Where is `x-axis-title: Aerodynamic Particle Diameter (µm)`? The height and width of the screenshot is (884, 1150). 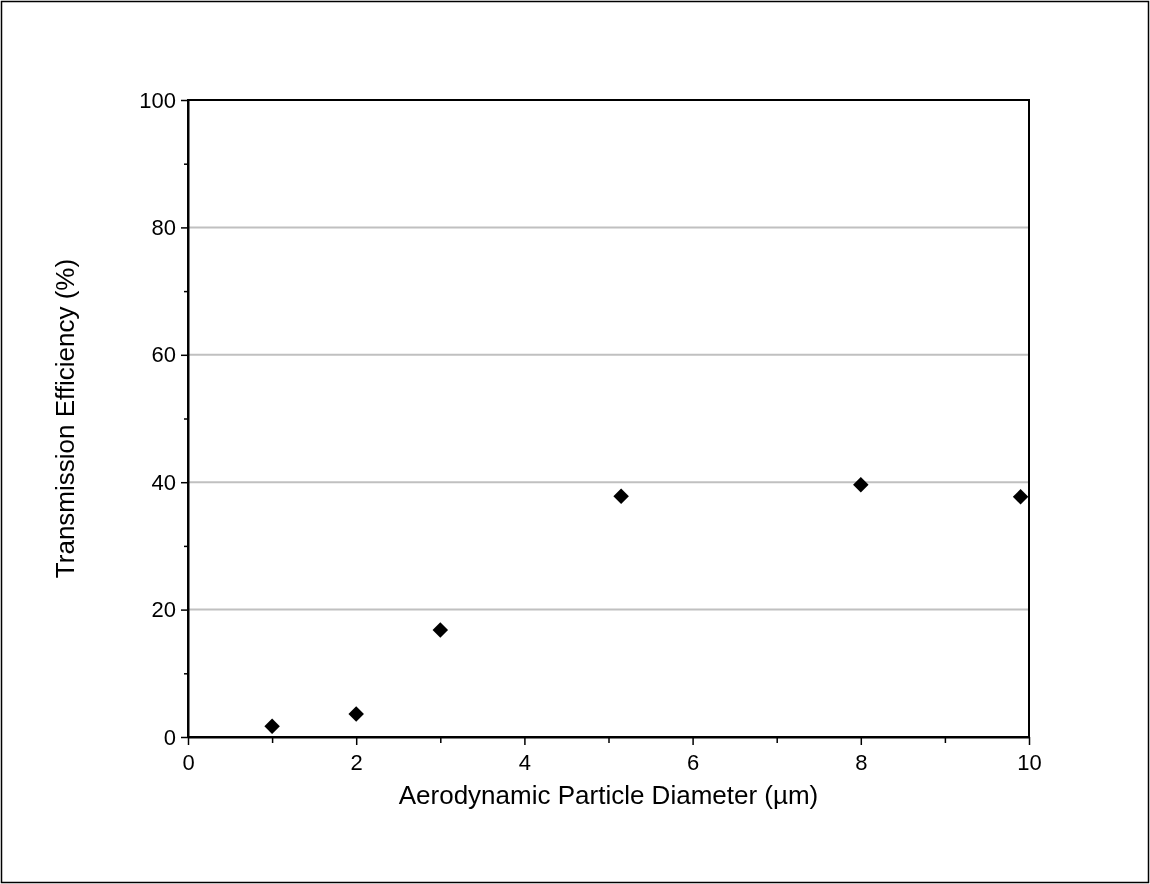
x-axis-title: Aerodynamic Particle Diameter (µm) is located at coordinates (608, 795).